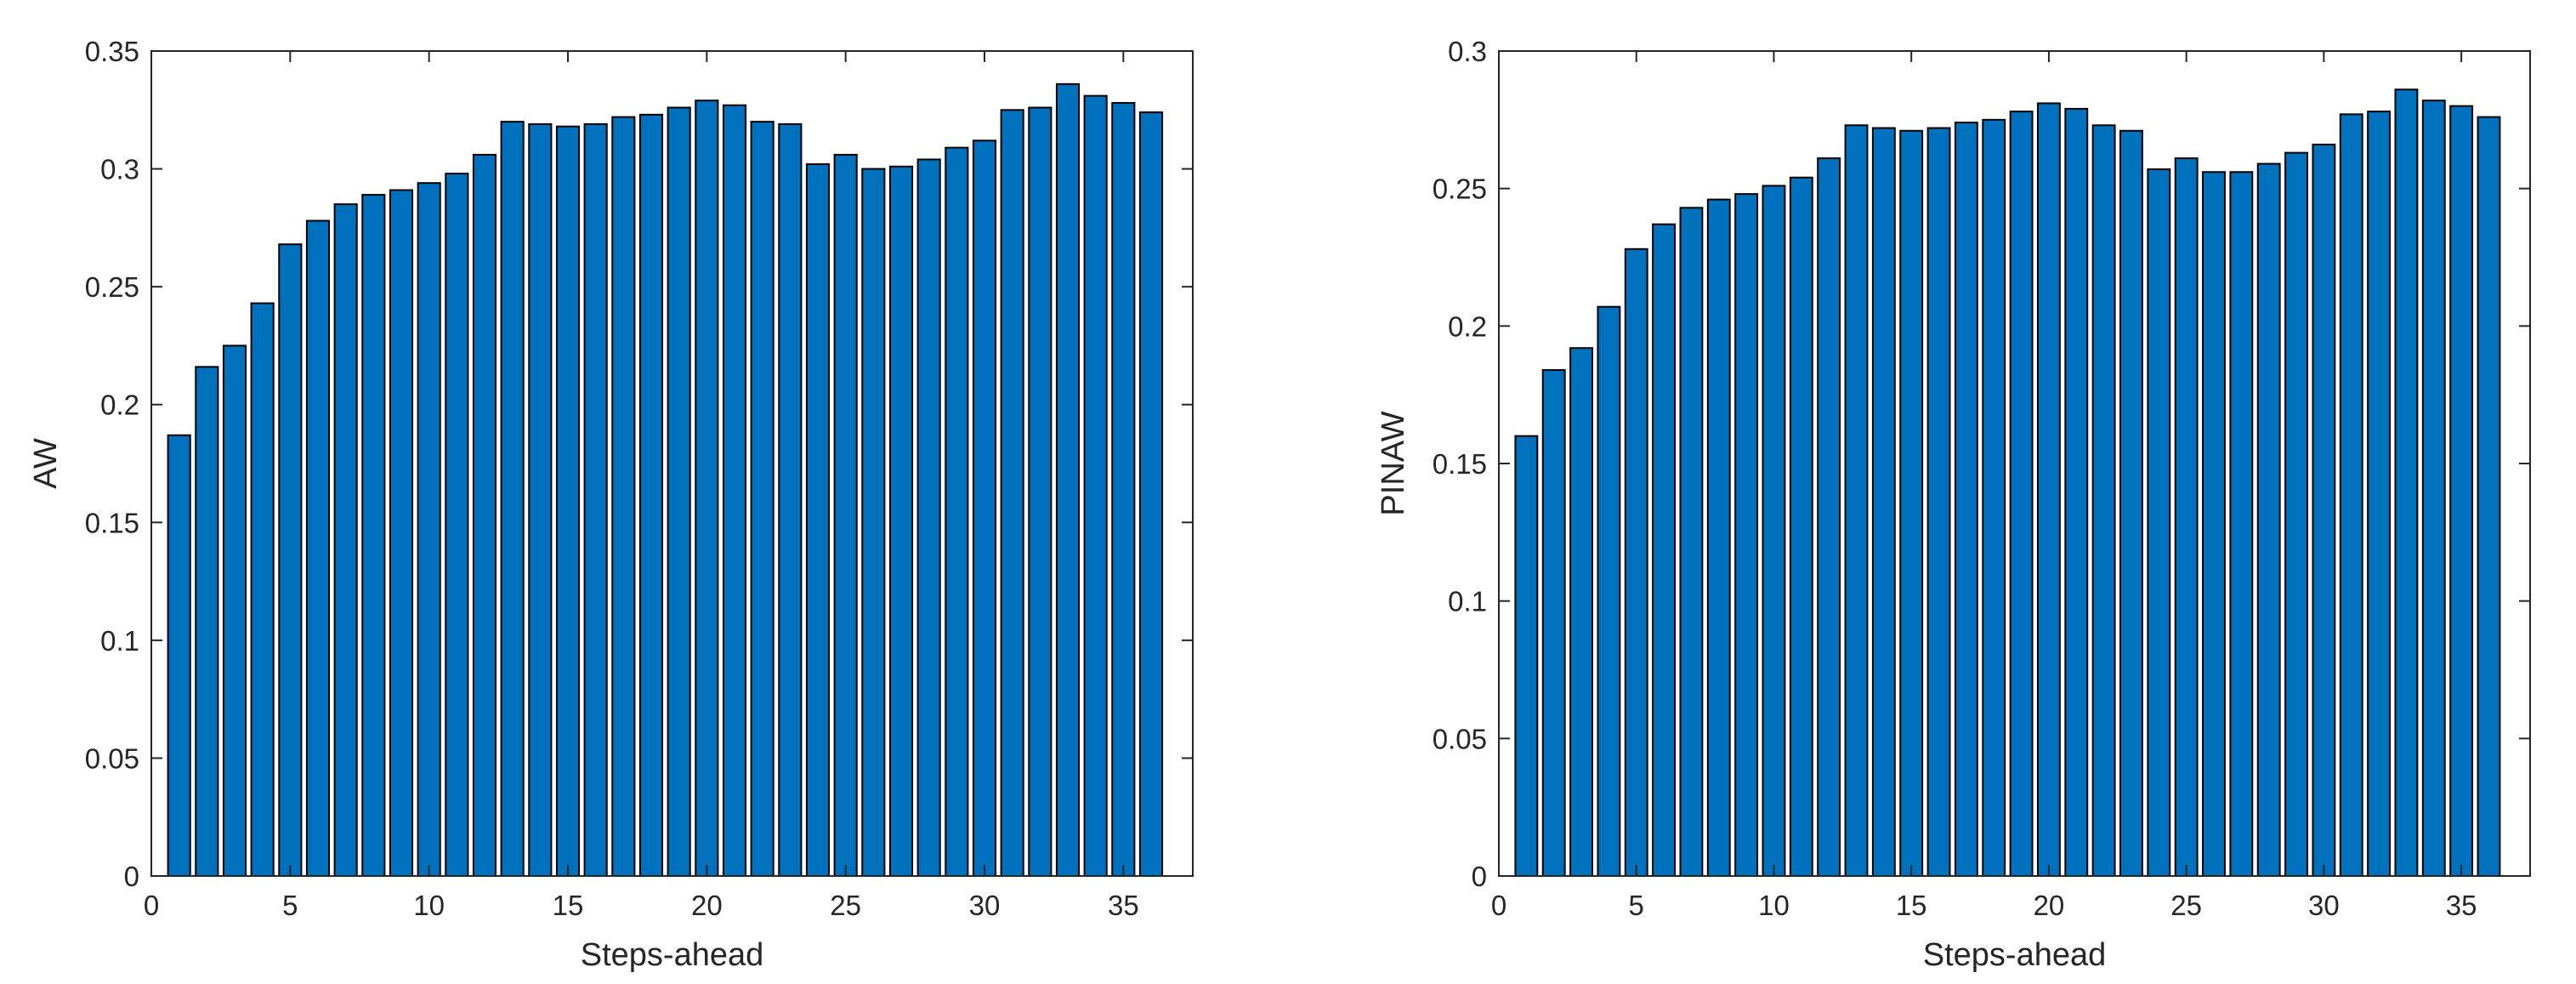  Describe the element at coordinates (1393, 463) in the screenshot. I see `y-axis-label: PINAW` at that location.